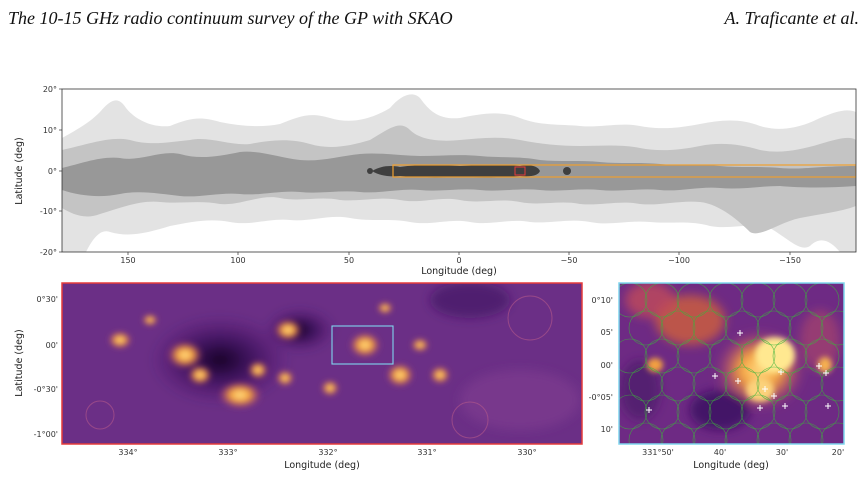 The height and width of the screenshot is (479, 867). I want to click on top-x-ticks: 150 100 50 0 −50 −100 −150, so click(460, 258).